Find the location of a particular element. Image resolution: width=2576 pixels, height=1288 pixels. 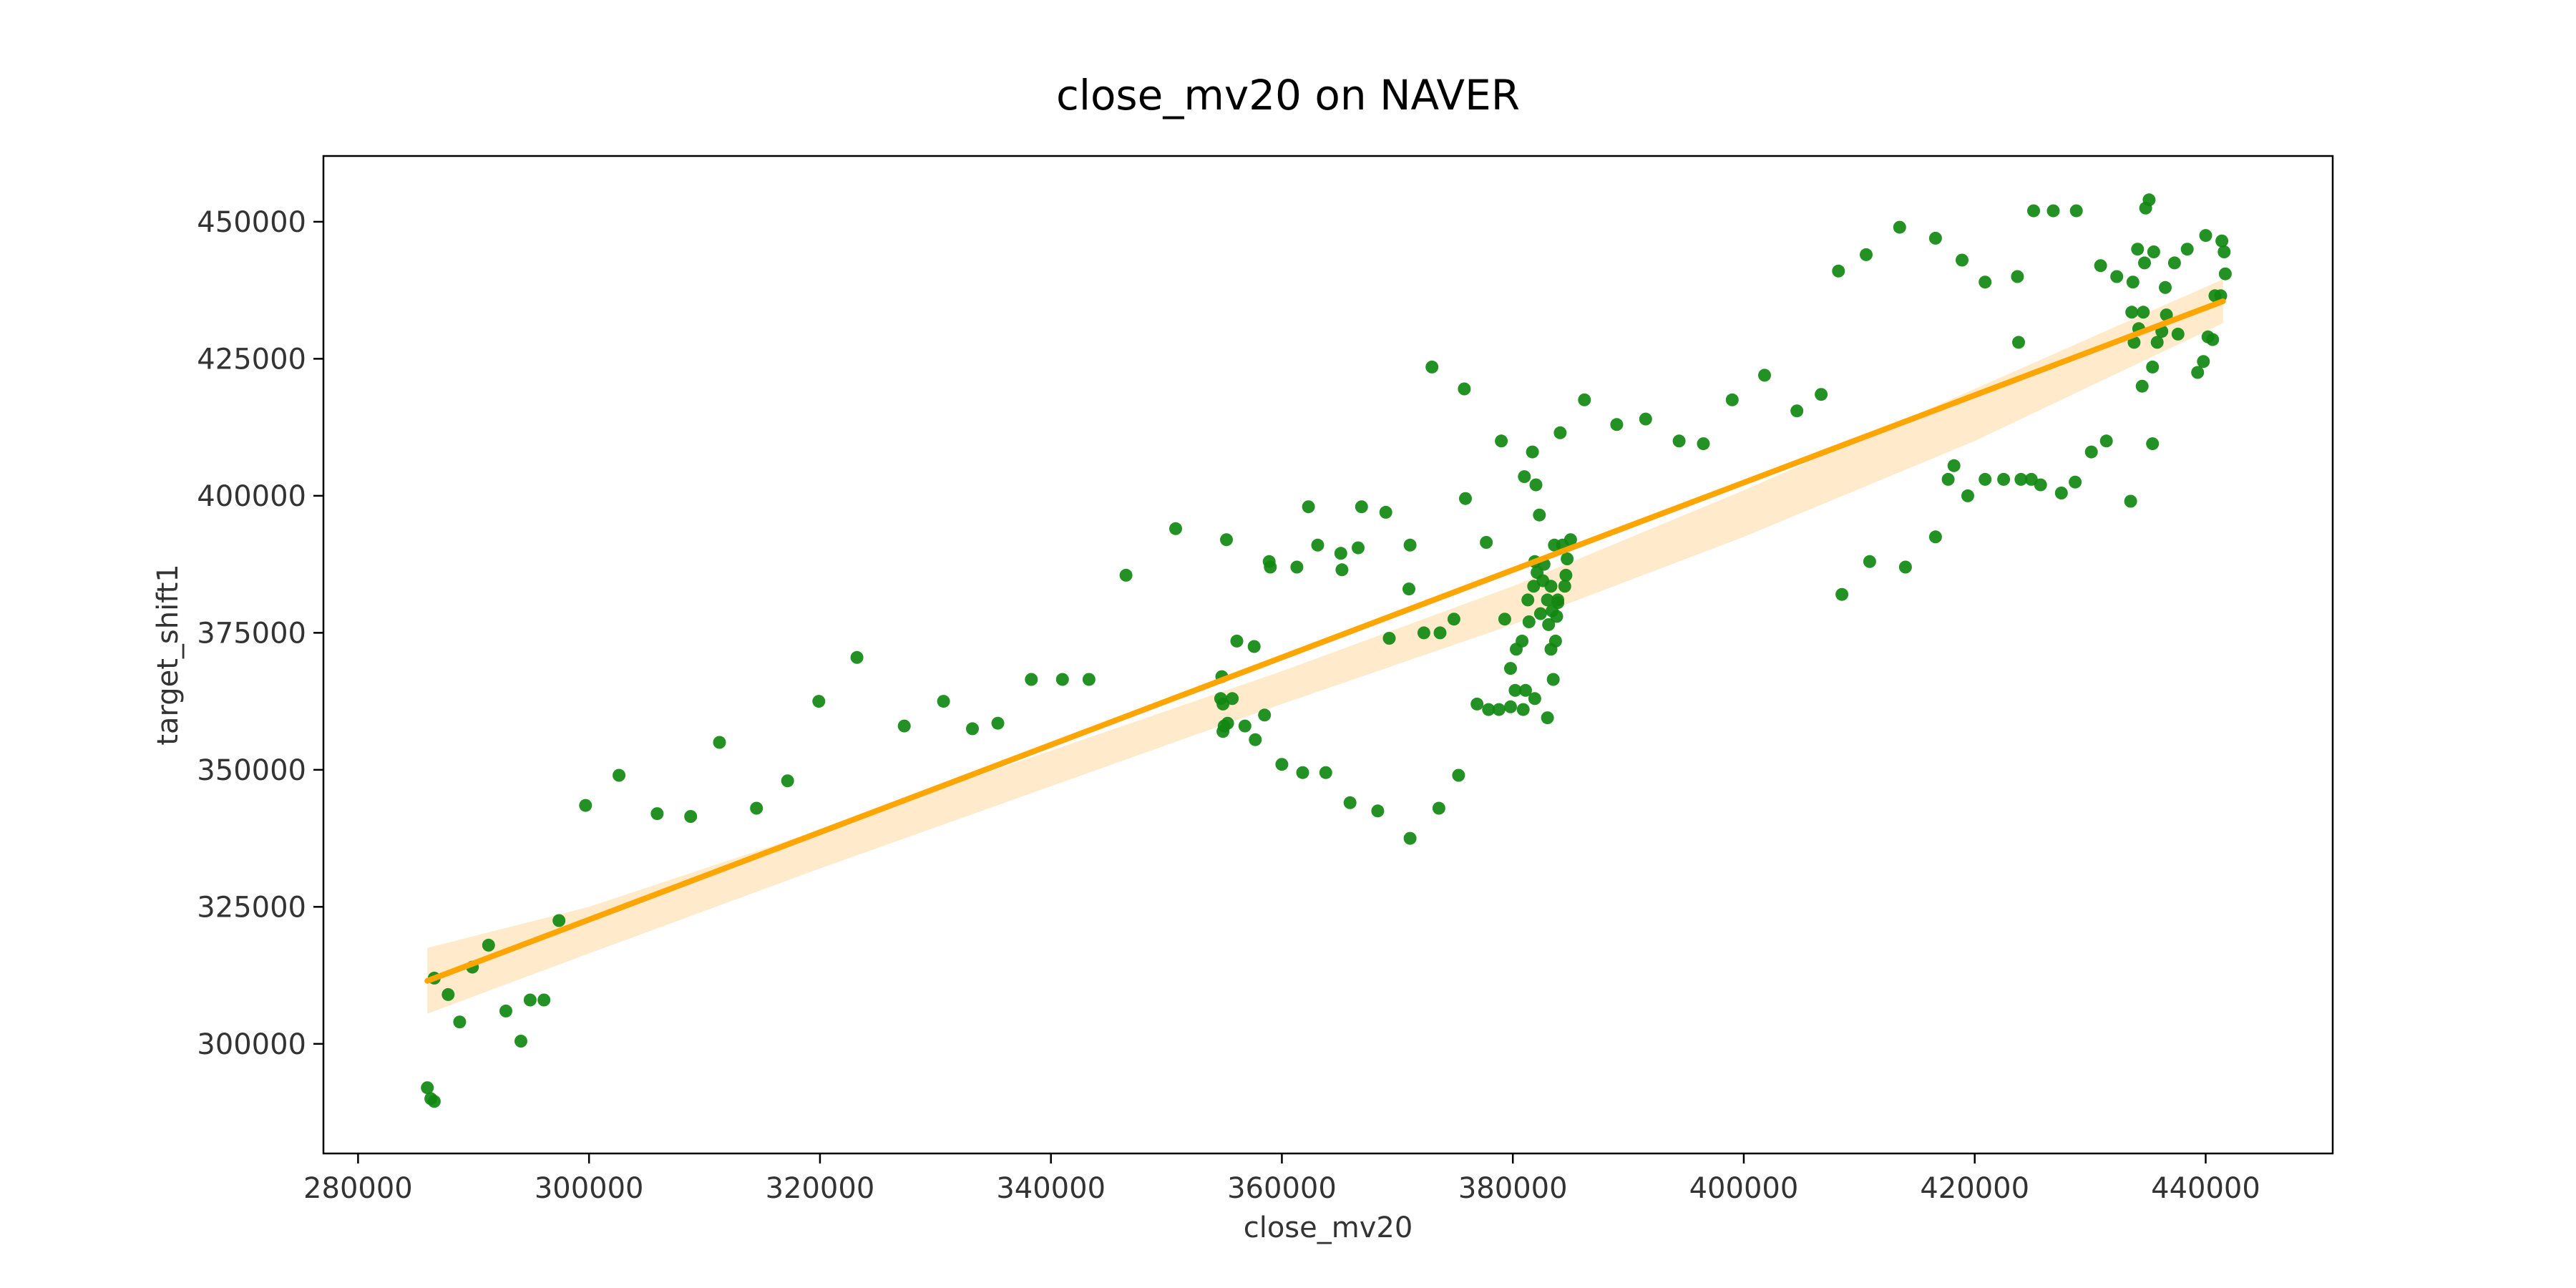

x-axis-label: close_mv20 is located at coordinates (1328, 1227).